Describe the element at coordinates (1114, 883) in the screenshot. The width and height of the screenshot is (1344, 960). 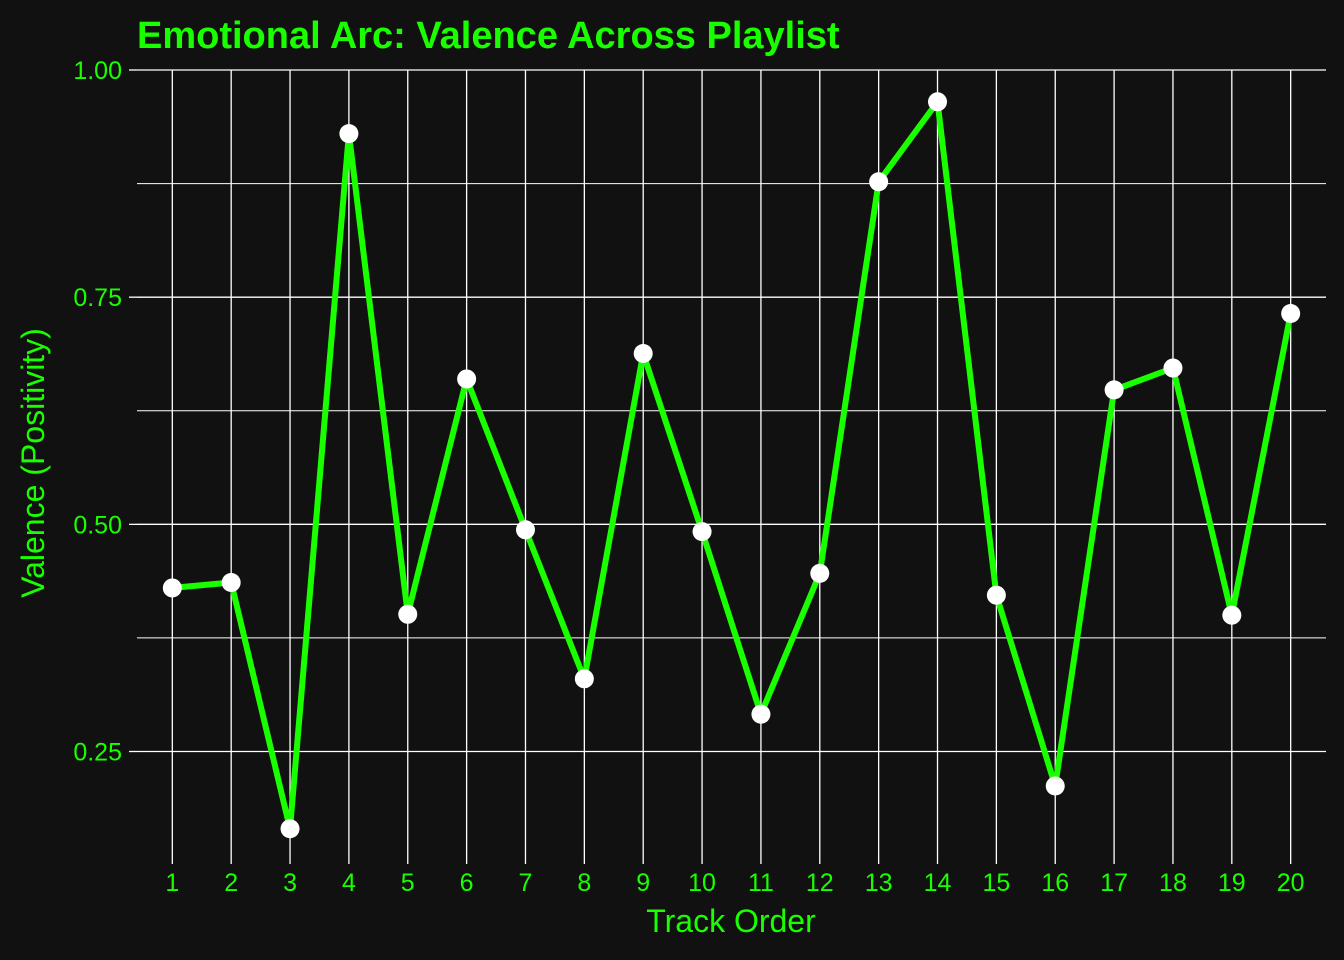
I see `x-tick-label: 17` at that location.